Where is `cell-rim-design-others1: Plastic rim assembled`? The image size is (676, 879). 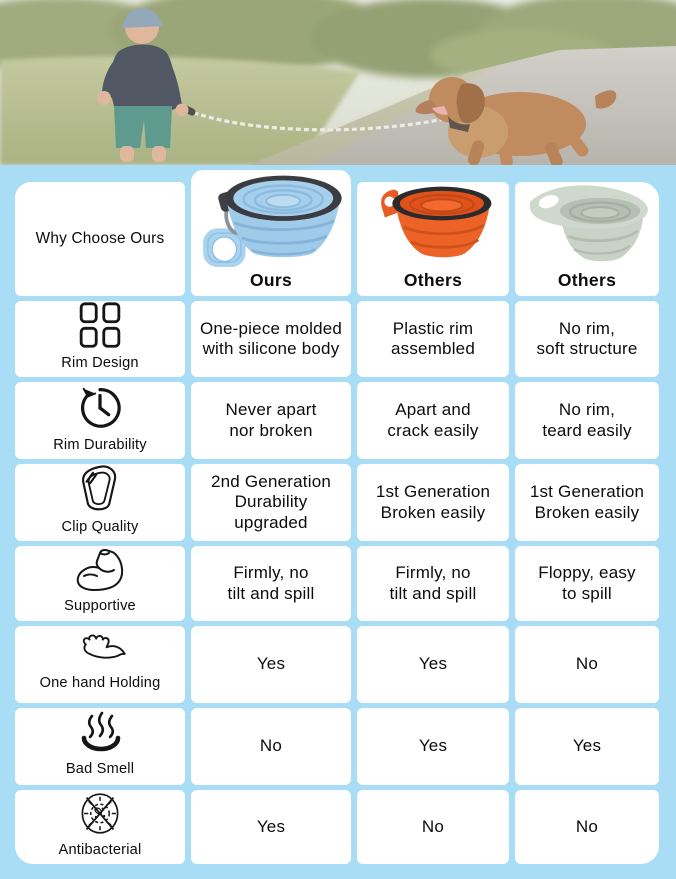
cell-rim-design-others1: Plastic rim assembled is located at coordinates (433, 339).